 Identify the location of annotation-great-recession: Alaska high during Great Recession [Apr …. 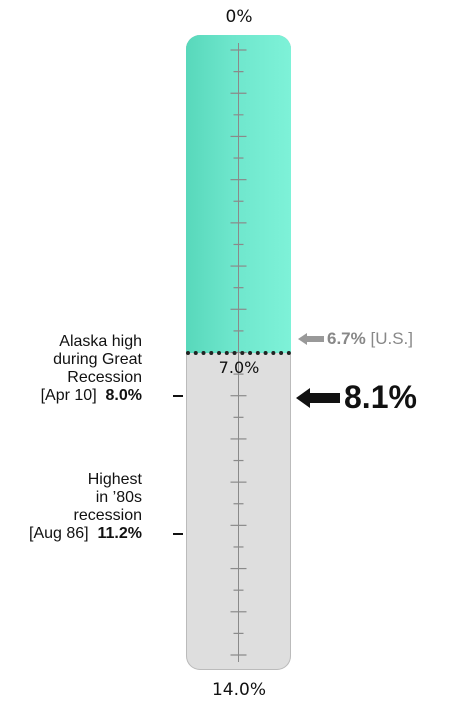
(91, 369).